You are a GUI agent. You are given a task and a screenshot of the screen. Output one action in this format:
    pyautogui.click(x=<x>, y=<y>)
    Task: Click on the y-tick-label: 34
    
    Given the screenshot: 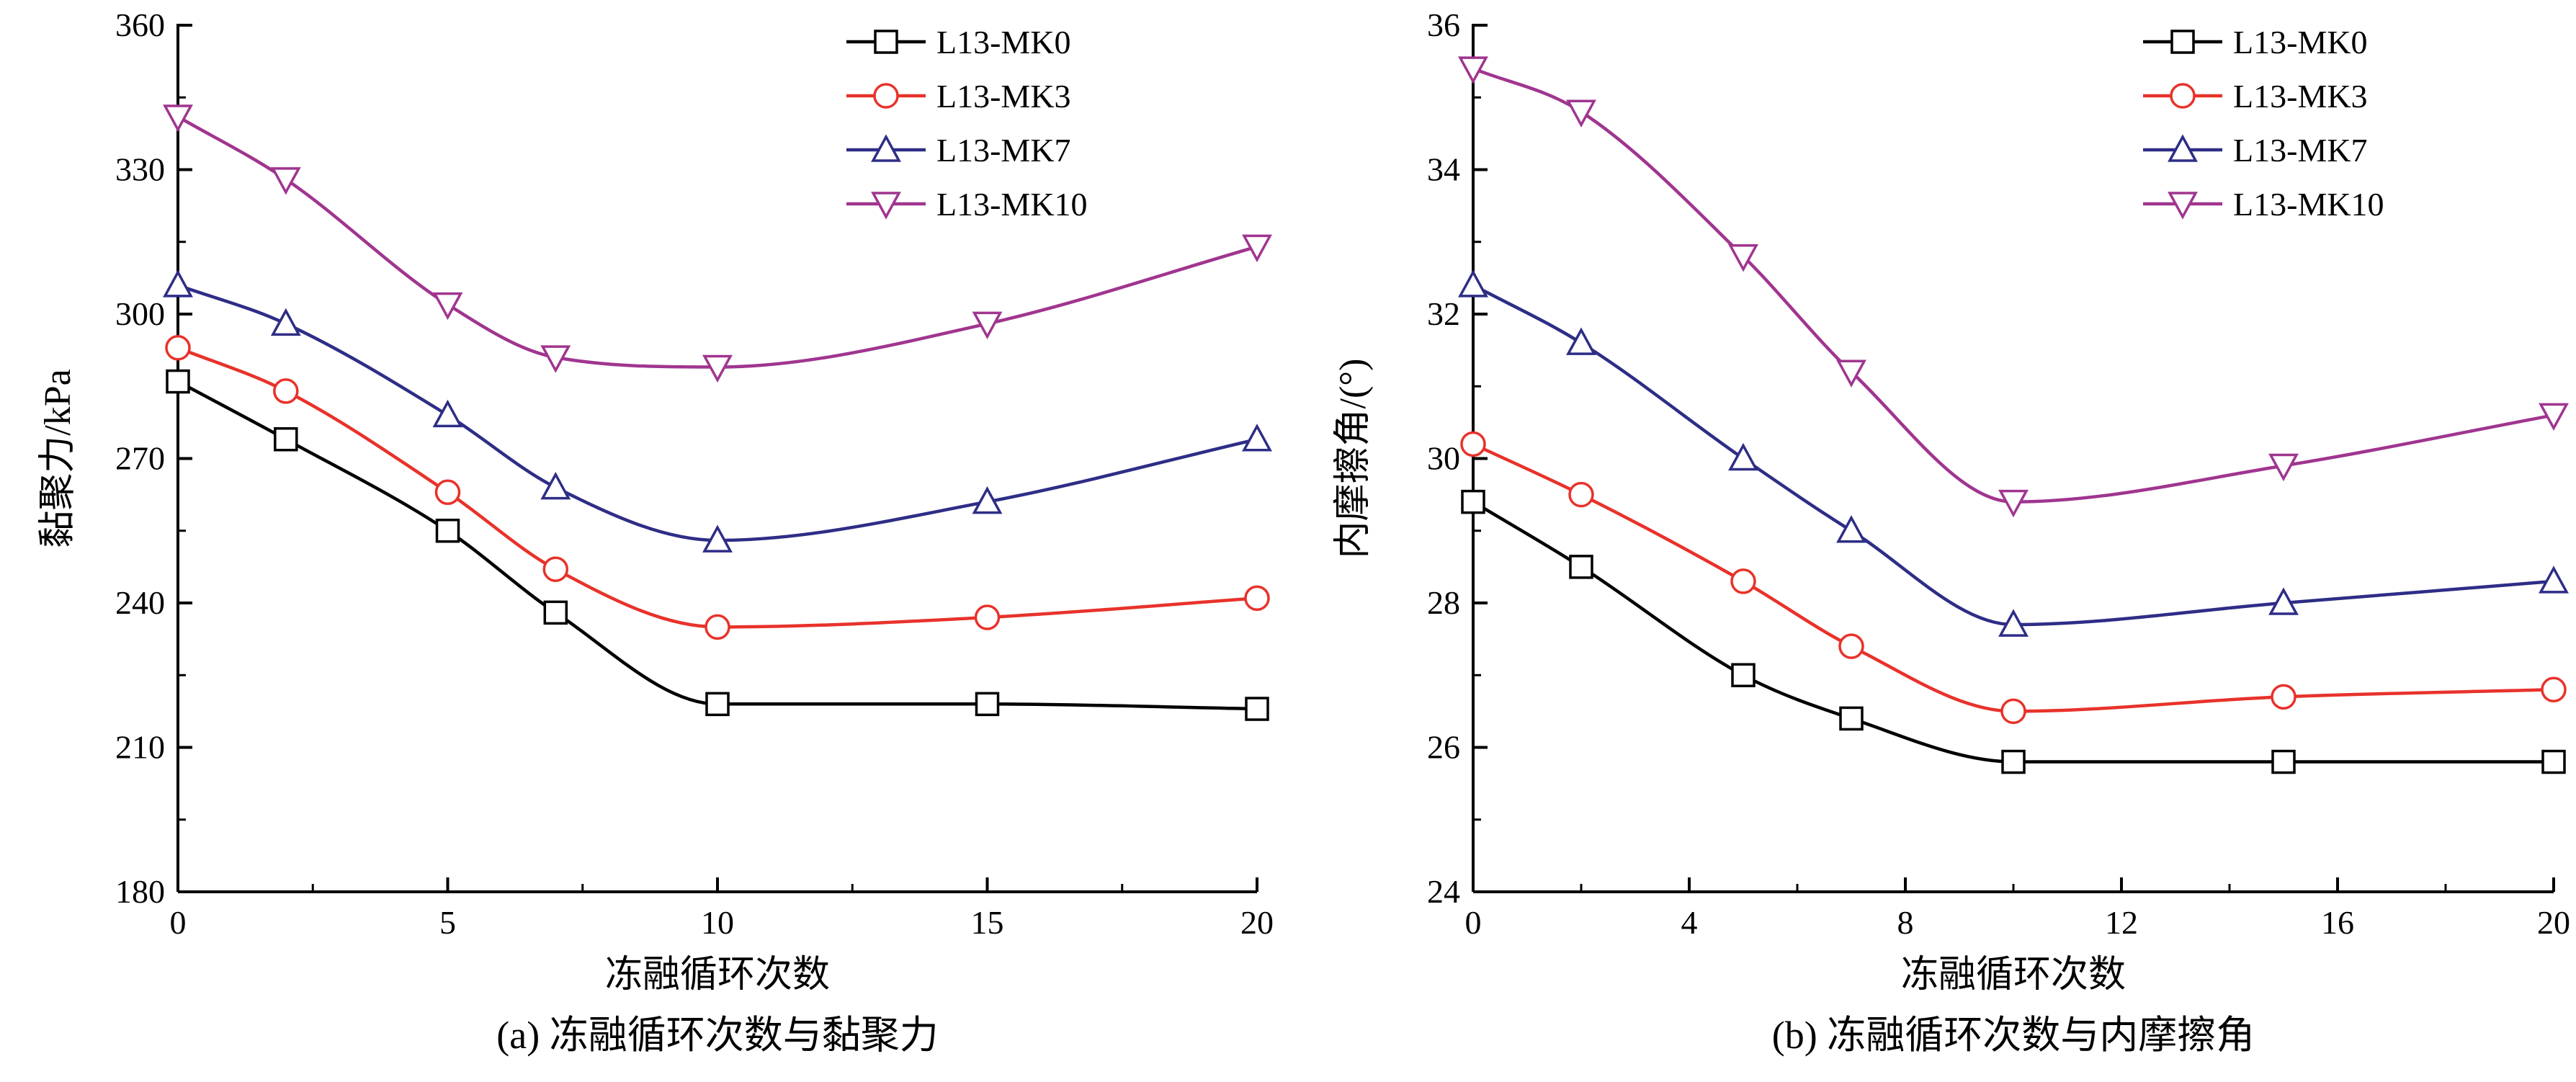 What is the action you would take?
    pyautogui.click(x=1443, y=169)
    